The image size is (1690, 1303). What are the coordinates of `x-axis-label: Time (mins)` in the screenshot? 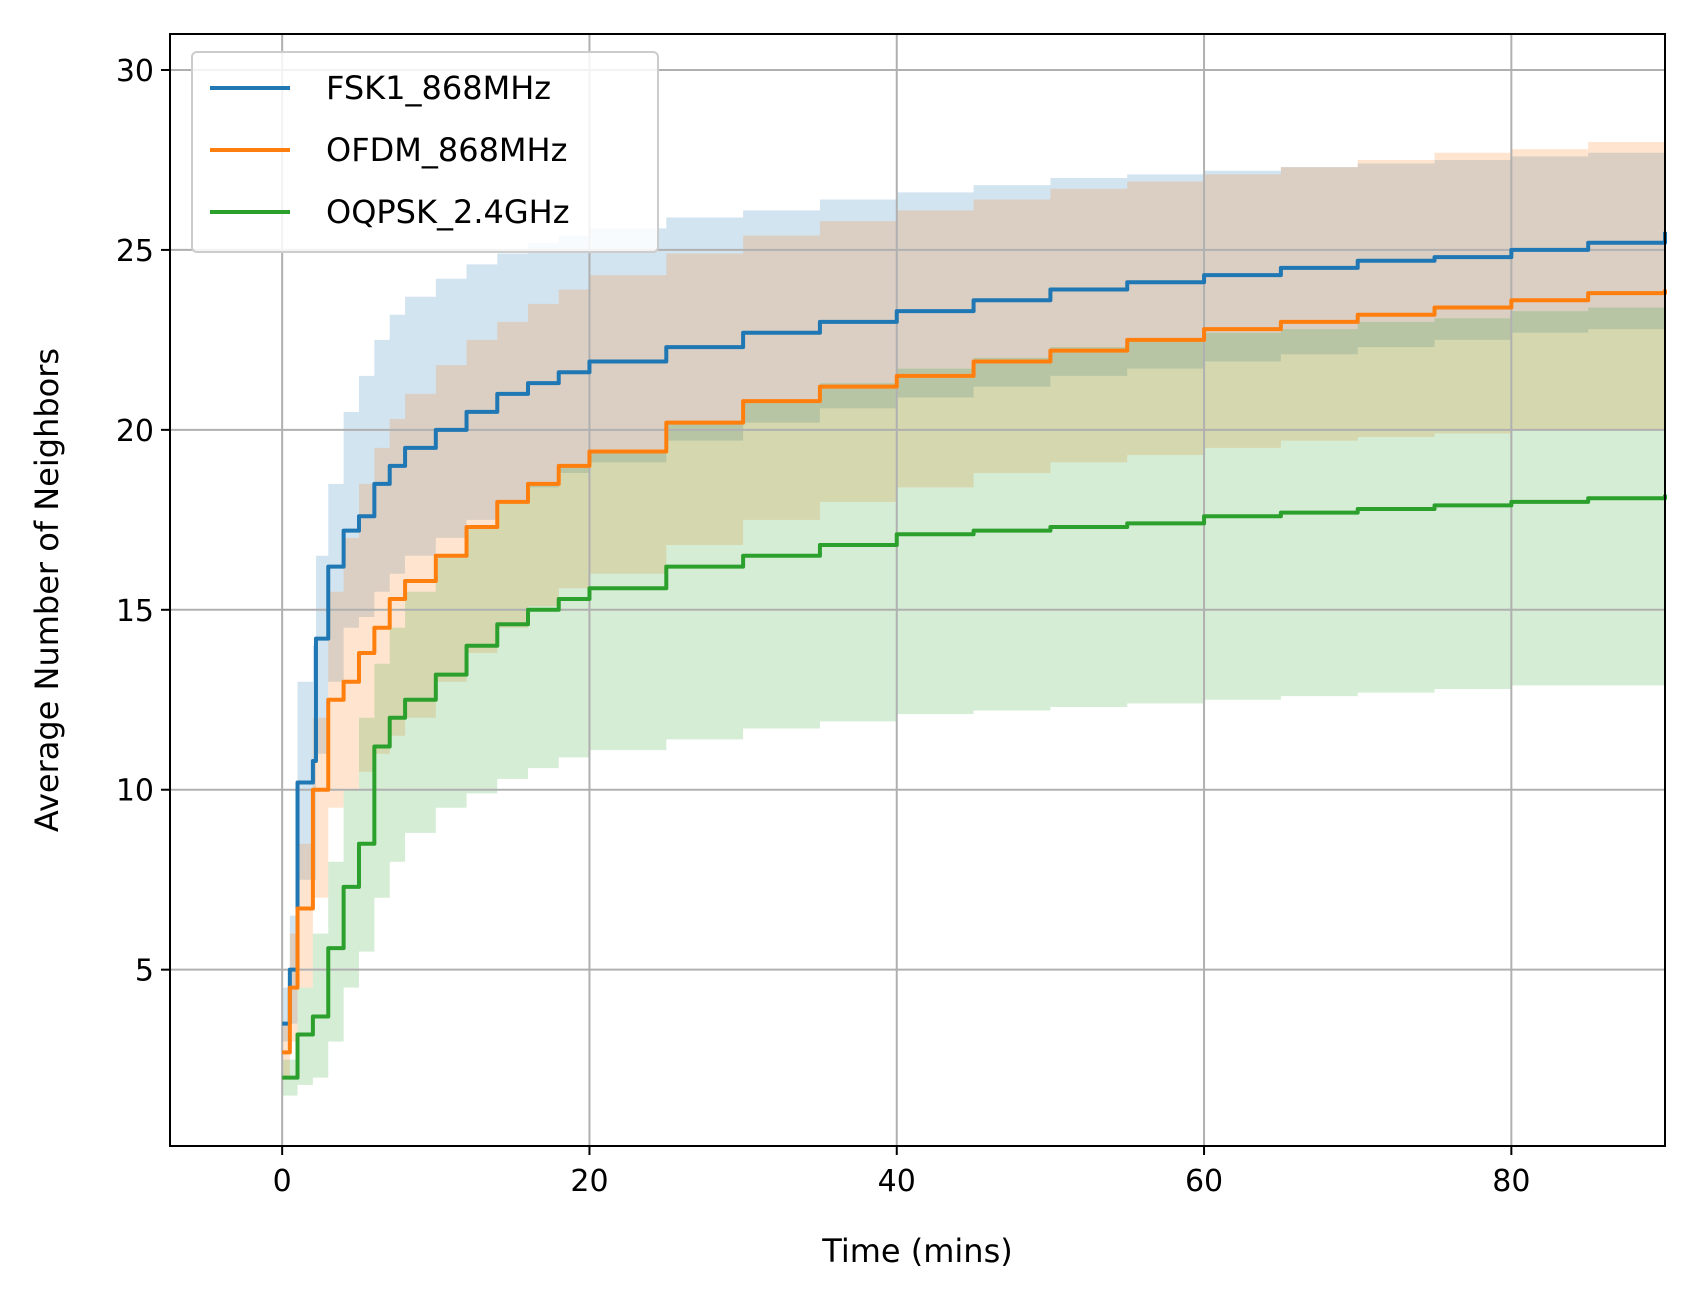 It's located at (916, 1251).